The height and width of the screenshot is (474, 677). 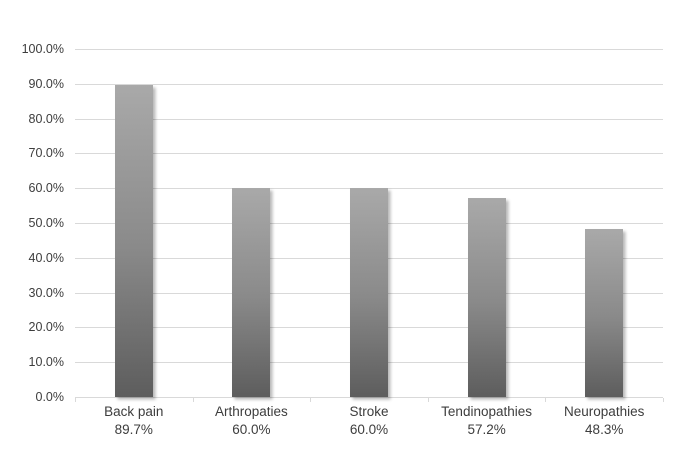 What do you see at coordinates (46, 223) in the screenshot?
I see `y-axis-tick-label: 50.0%` at bounding box center [46, 223].